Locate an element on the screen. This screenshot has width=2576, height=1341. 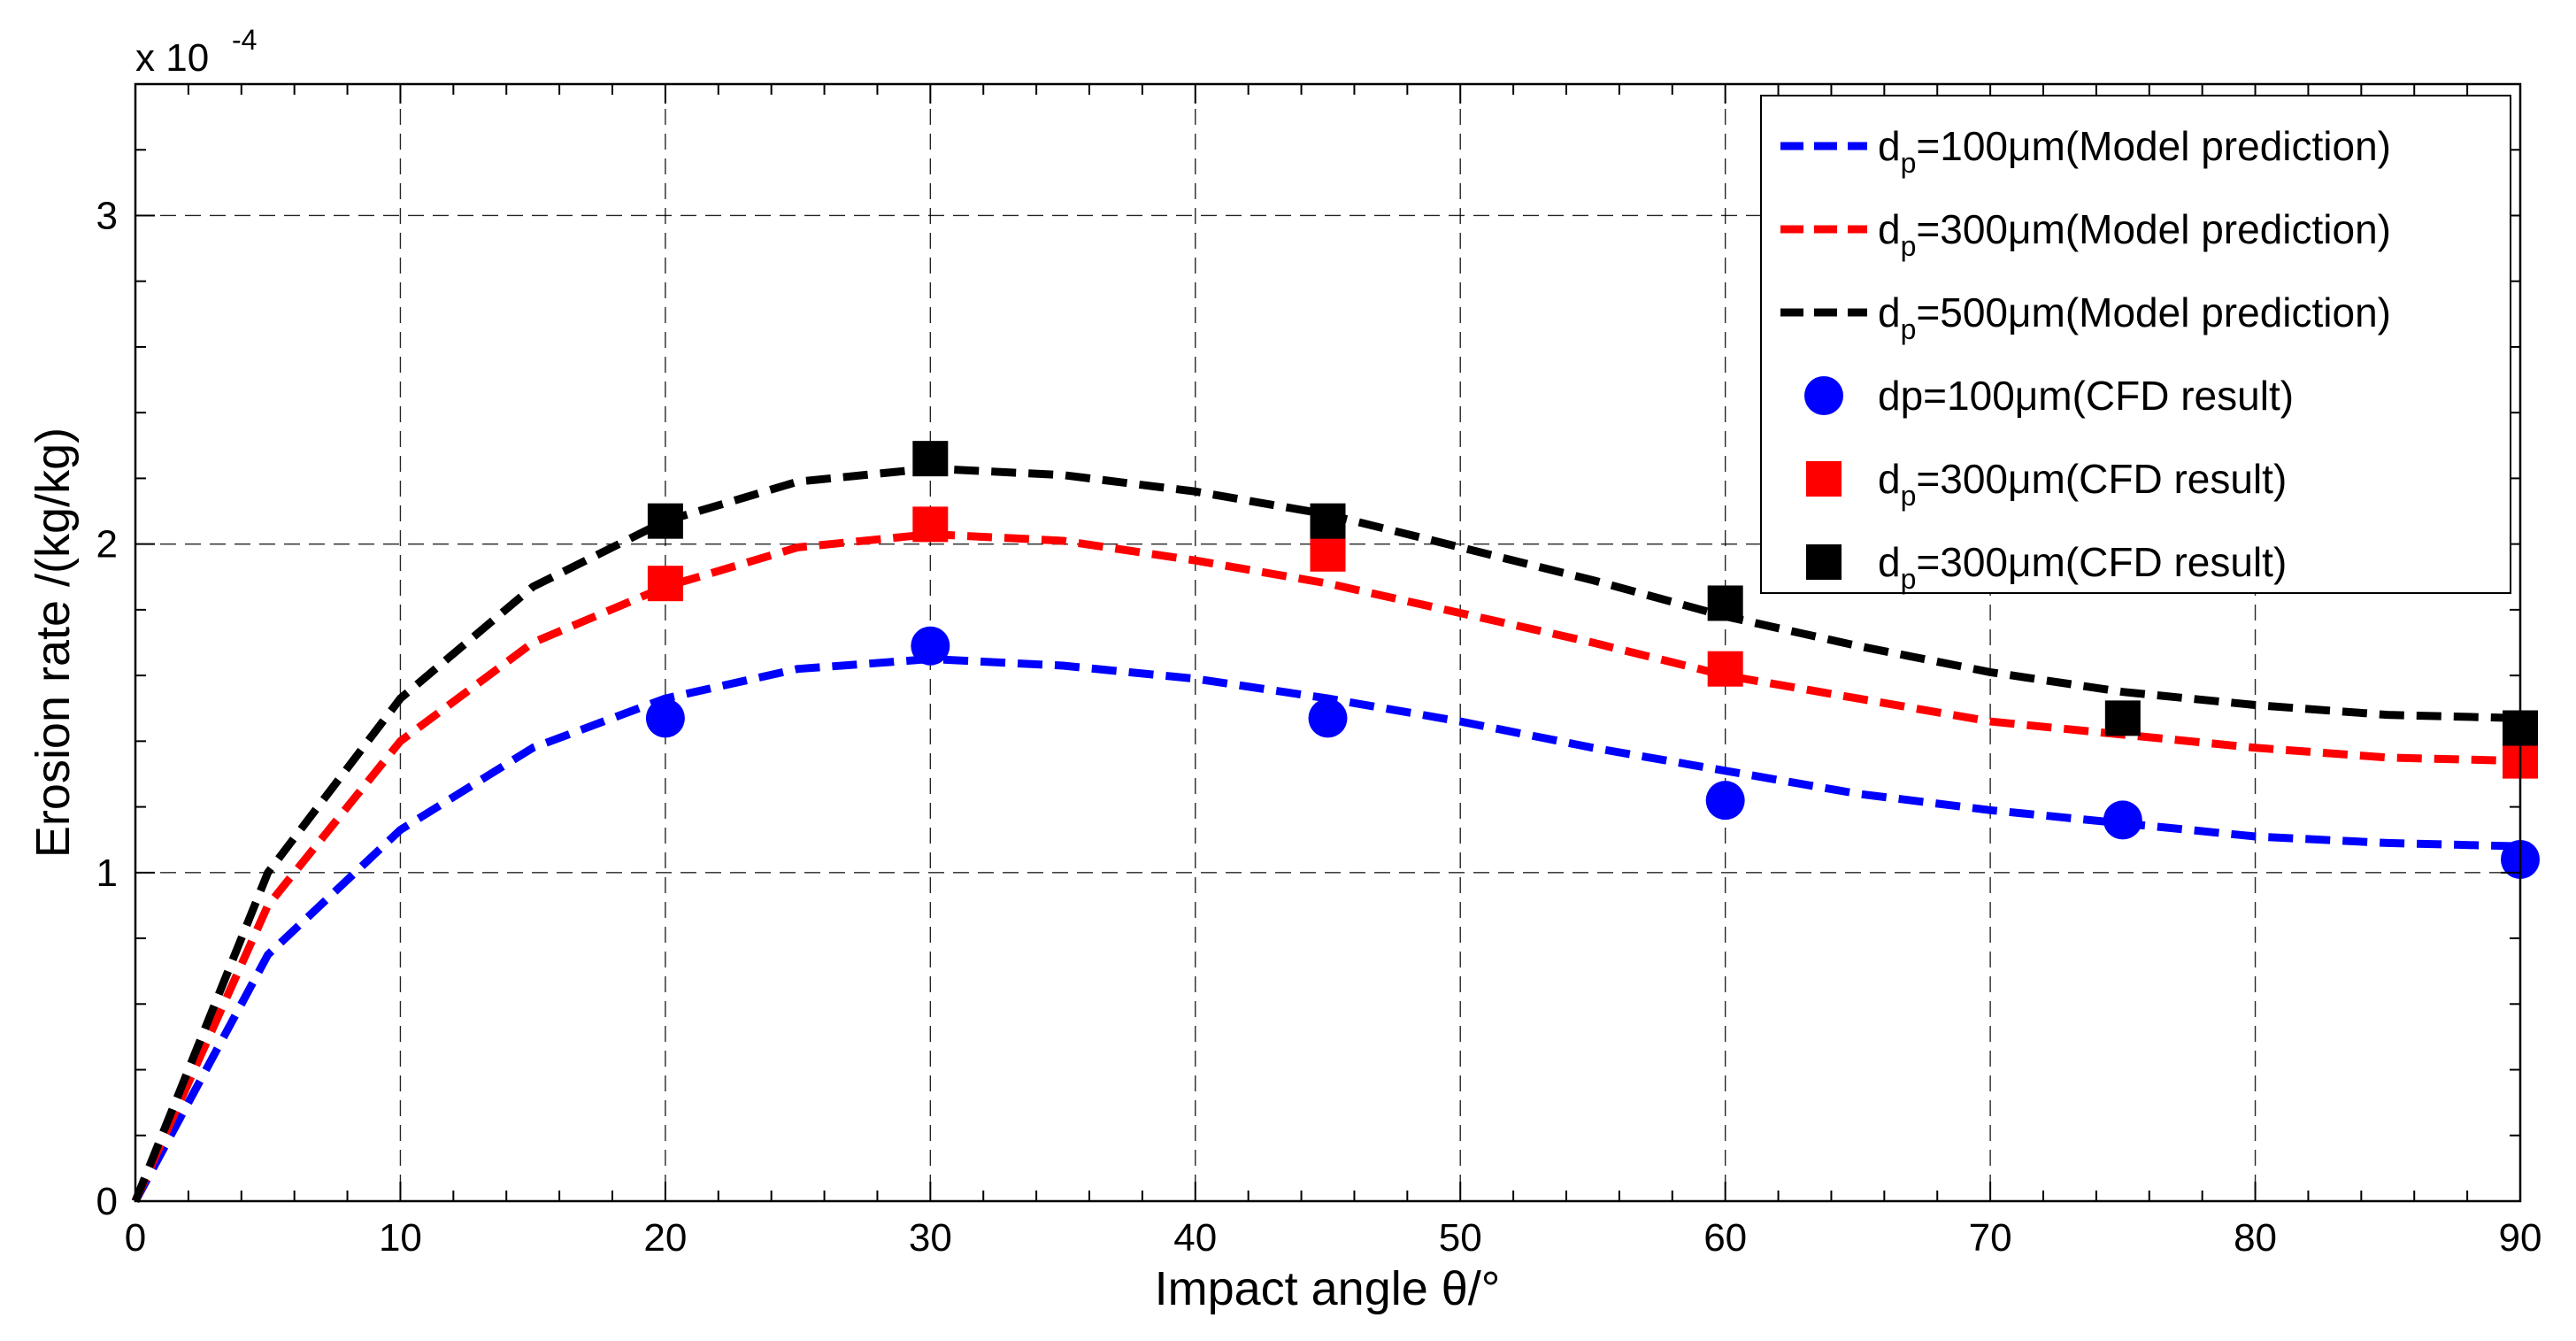
x-tick-label: 80 is located at coordinates (2255, 1238).